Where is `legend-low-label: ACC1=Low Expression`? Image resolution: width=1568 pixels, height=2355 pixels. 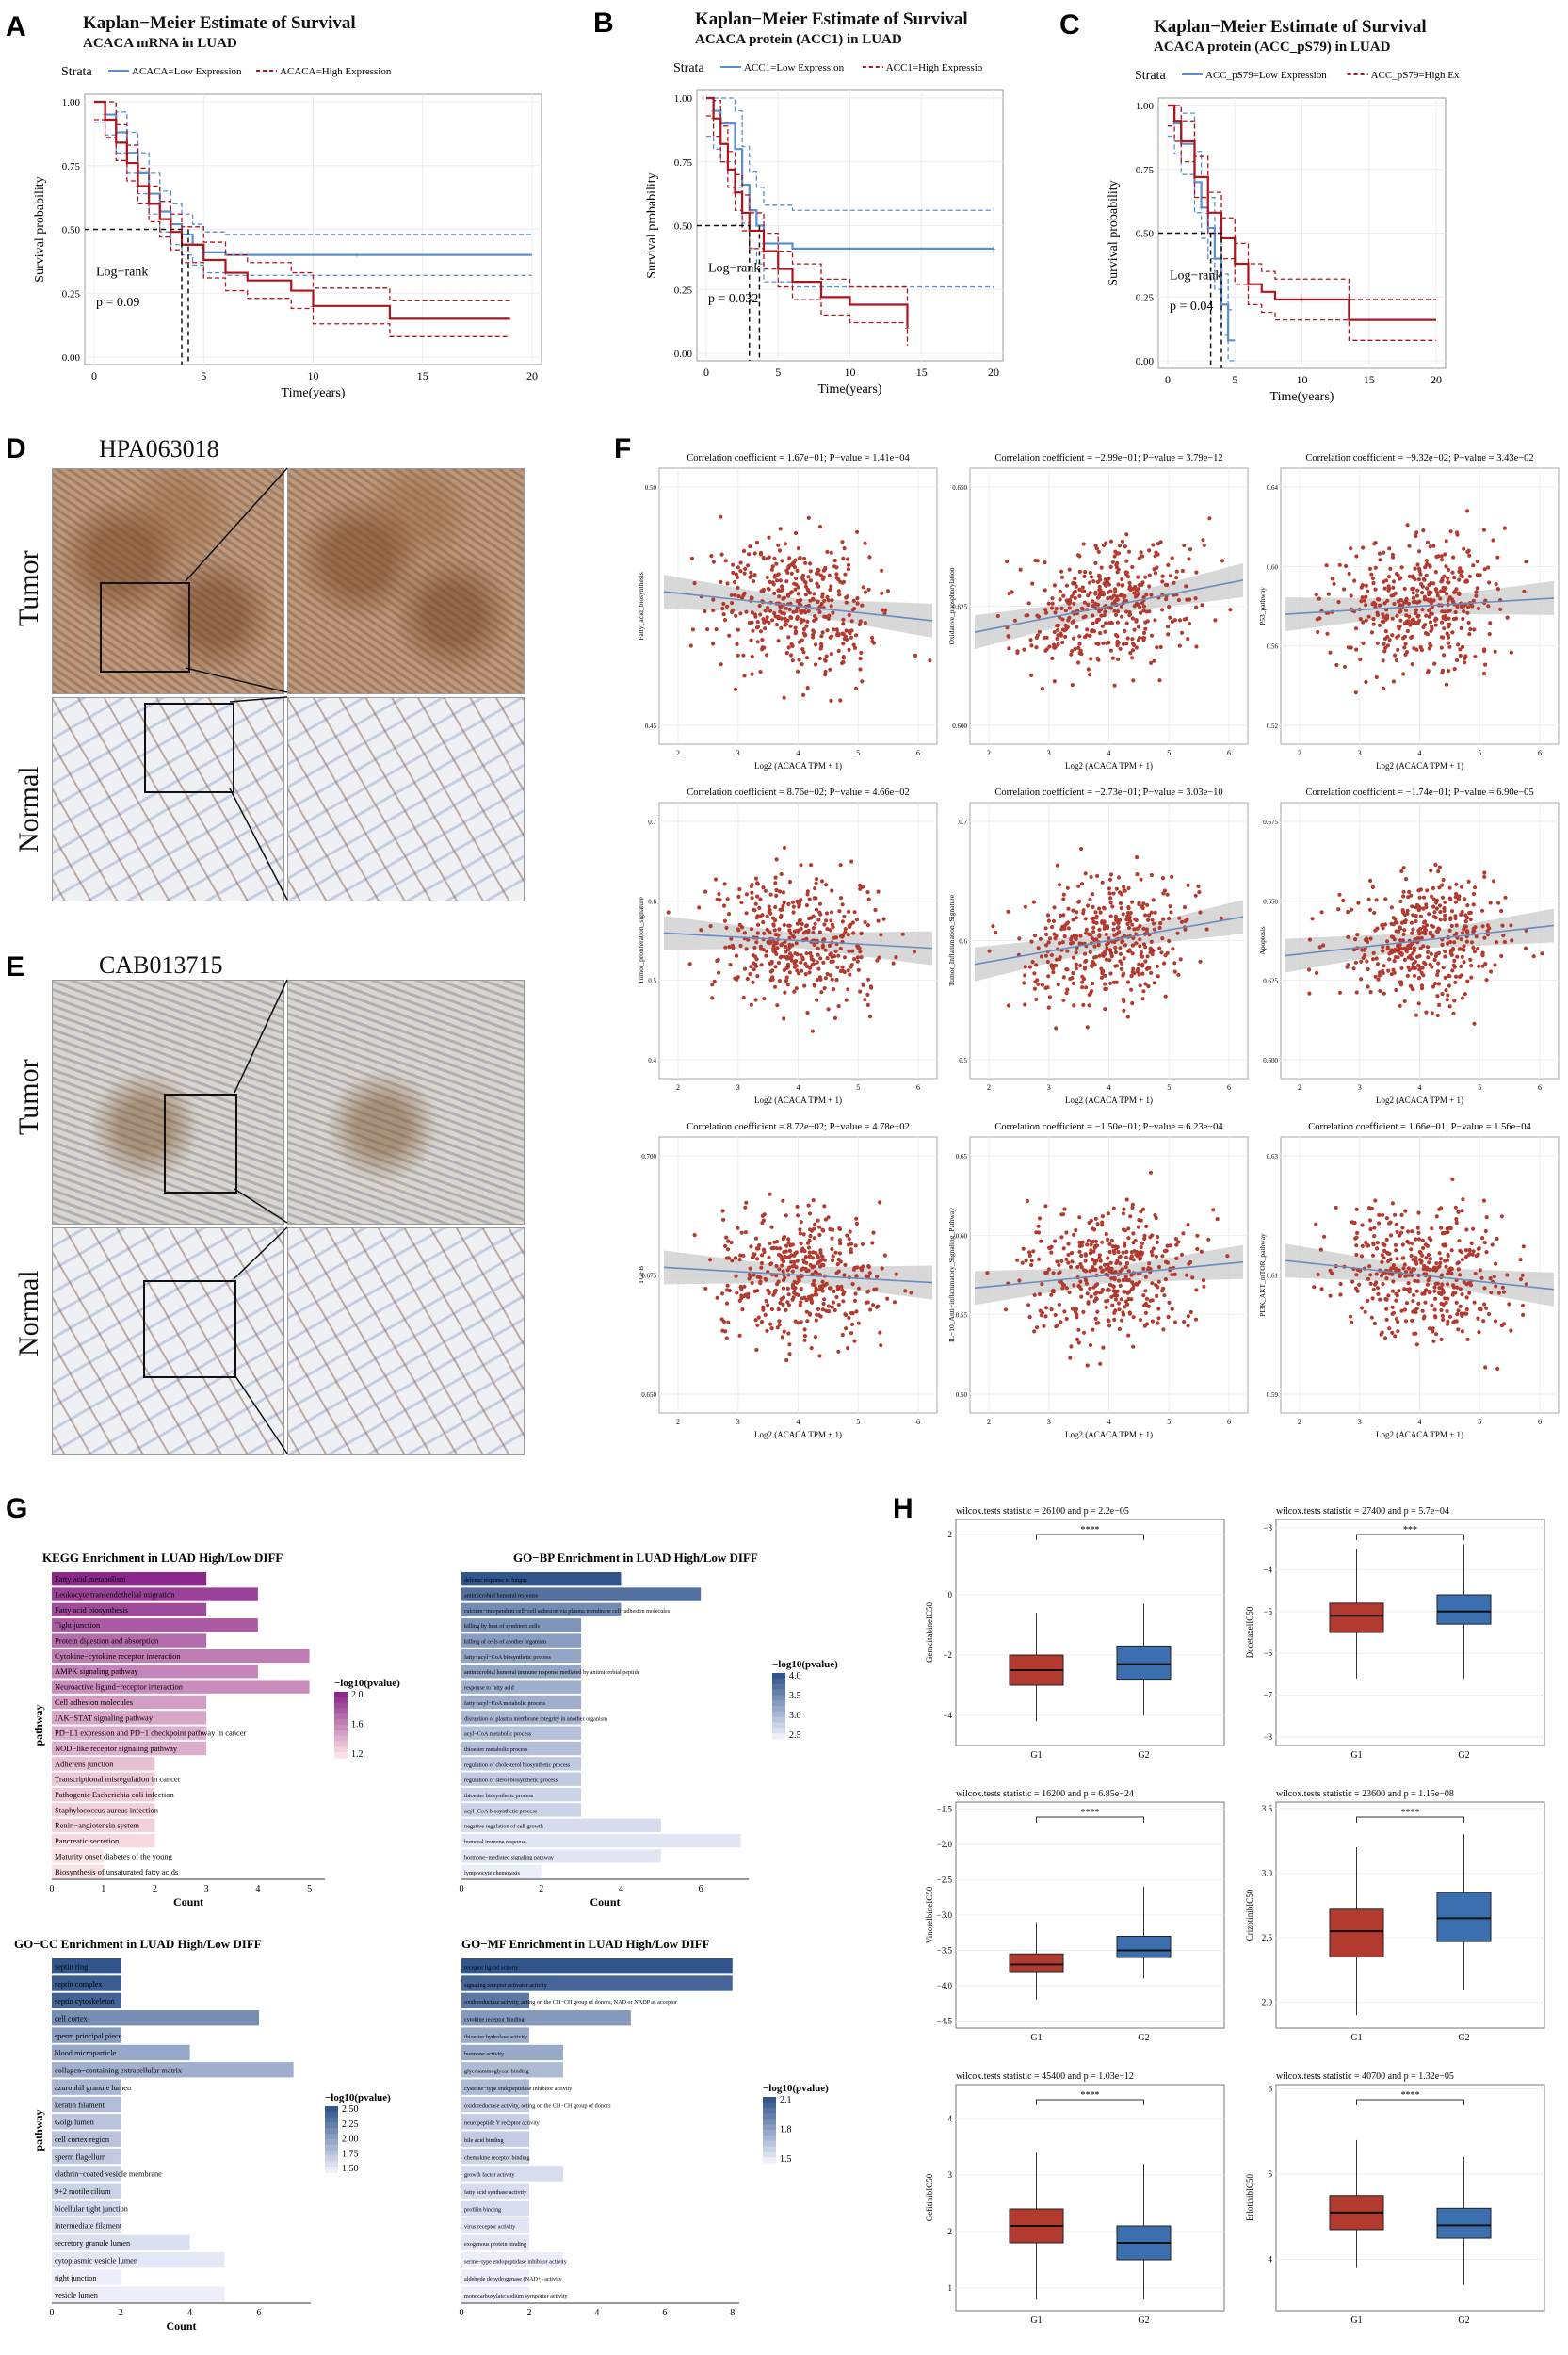
legend-low-label: ACC1=Low Expression is located at coordinates (794, 67).